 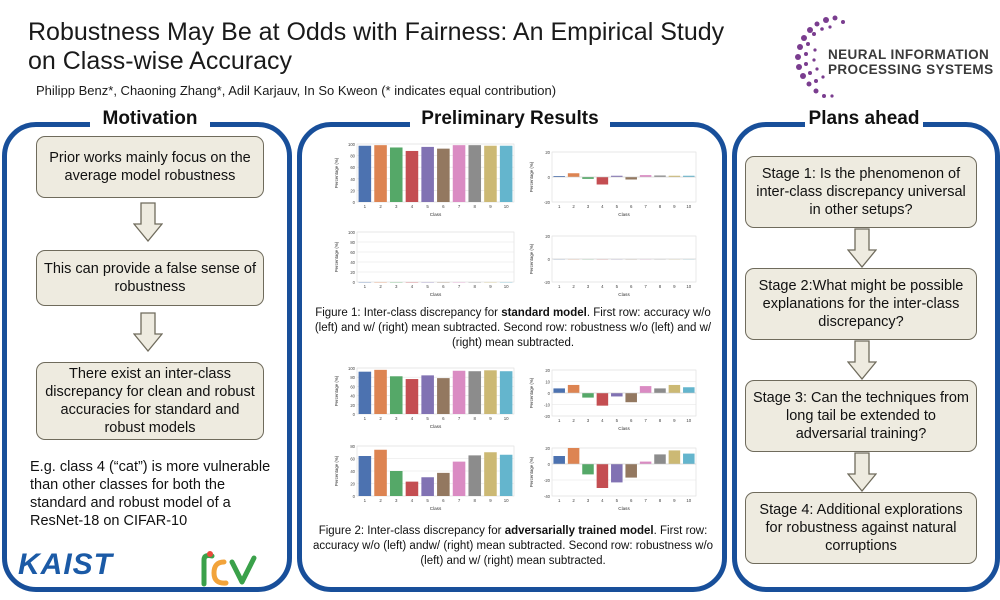 I want to click on x-tick-label: 6, so click(x=631, y=500).